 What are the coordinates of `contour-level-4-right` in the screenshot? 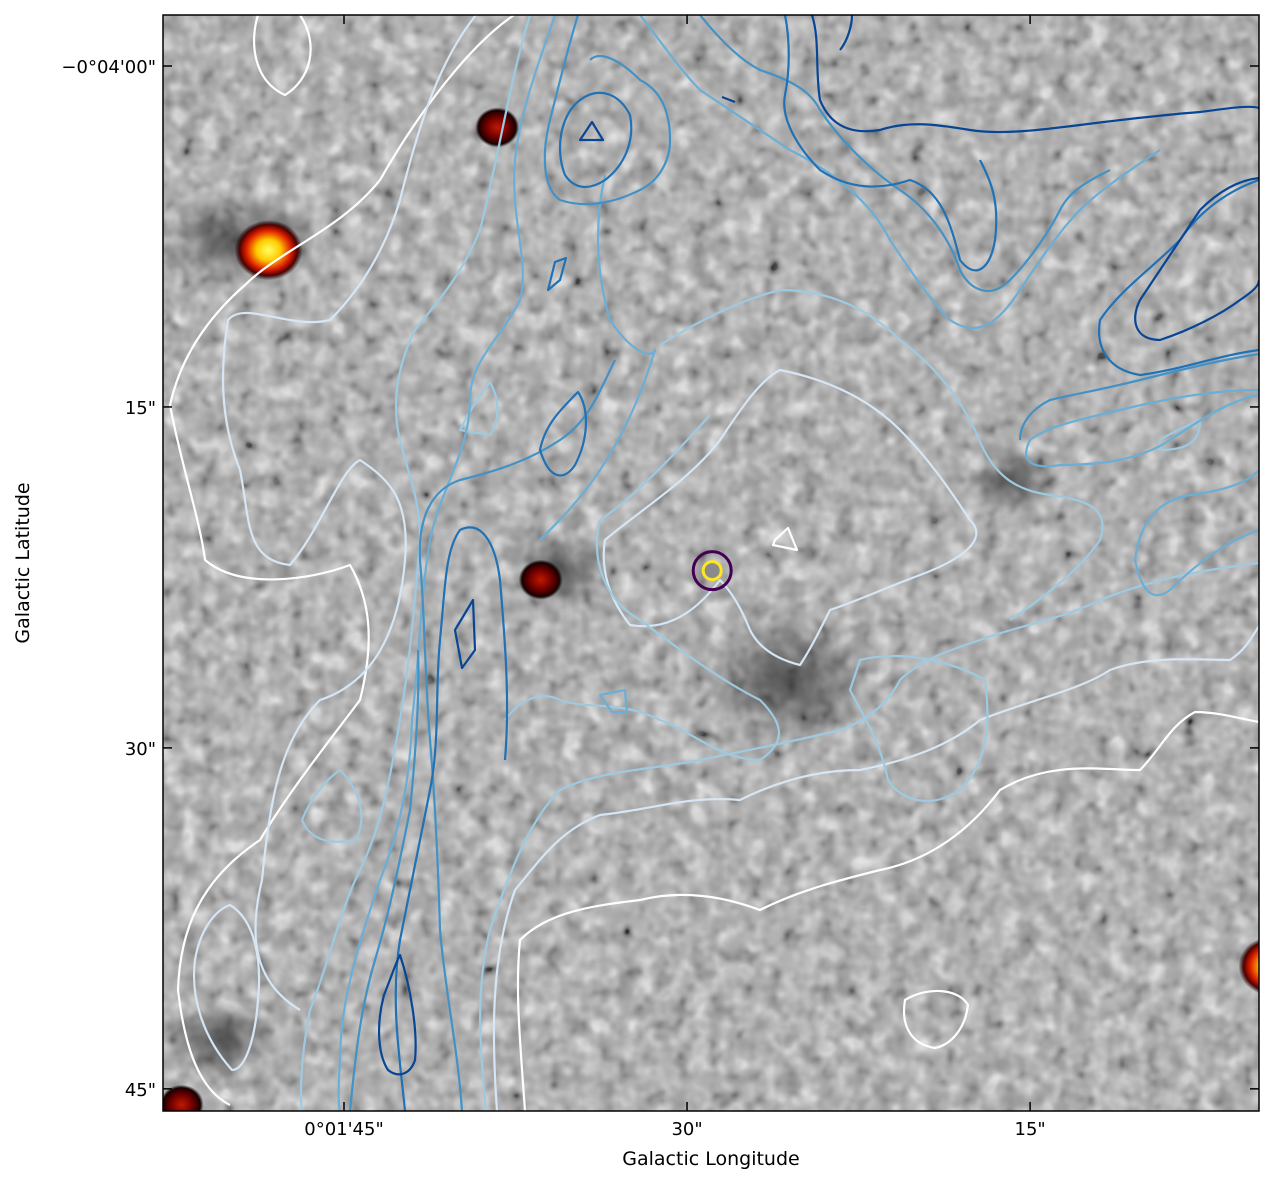 It's located at (1196, 533).